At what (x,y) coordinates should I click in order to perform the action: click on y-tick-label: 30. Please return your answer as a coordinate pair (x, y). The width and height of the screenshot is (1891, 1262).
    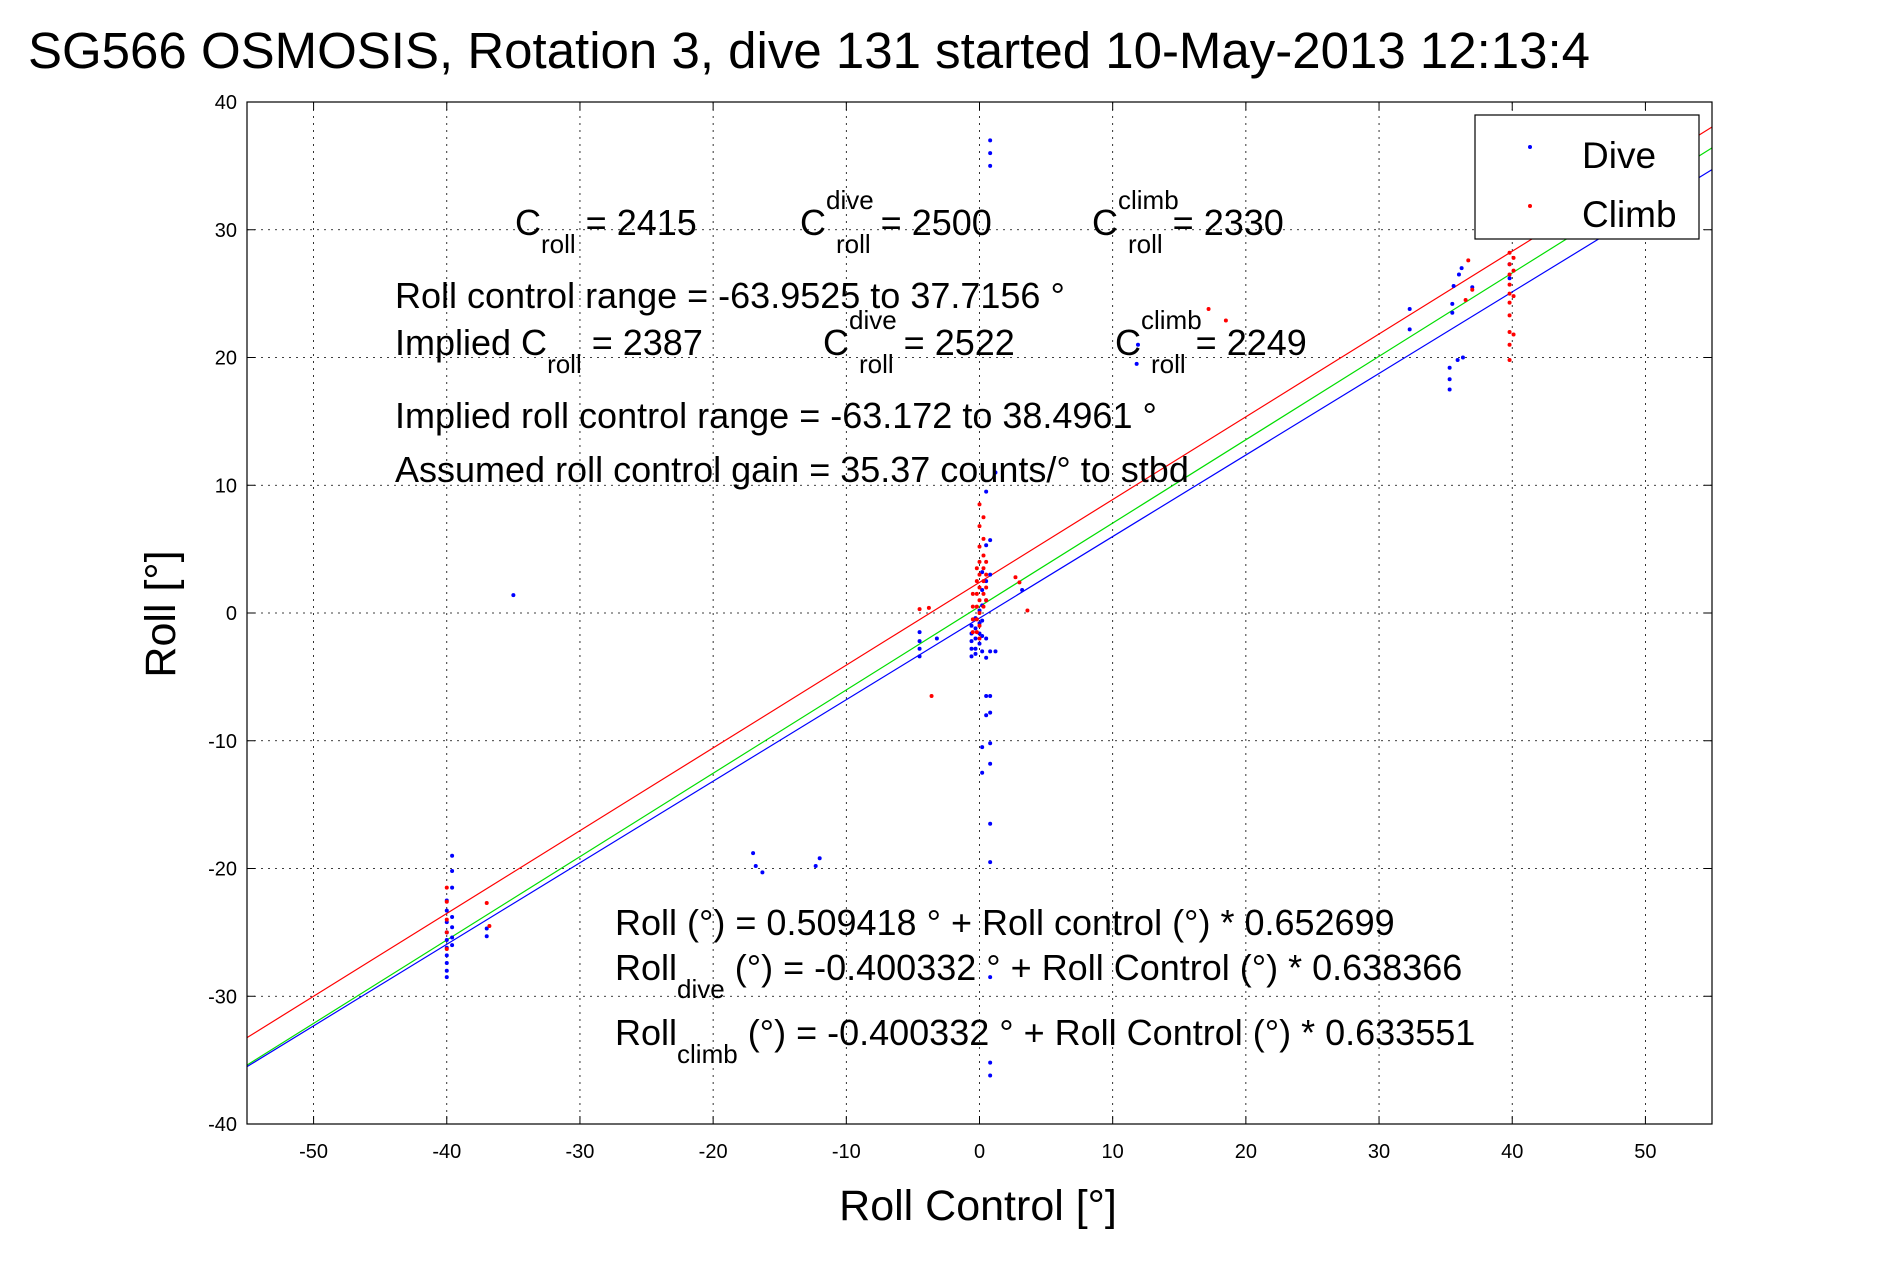
    Looking at the image, I should click on (226, 231).